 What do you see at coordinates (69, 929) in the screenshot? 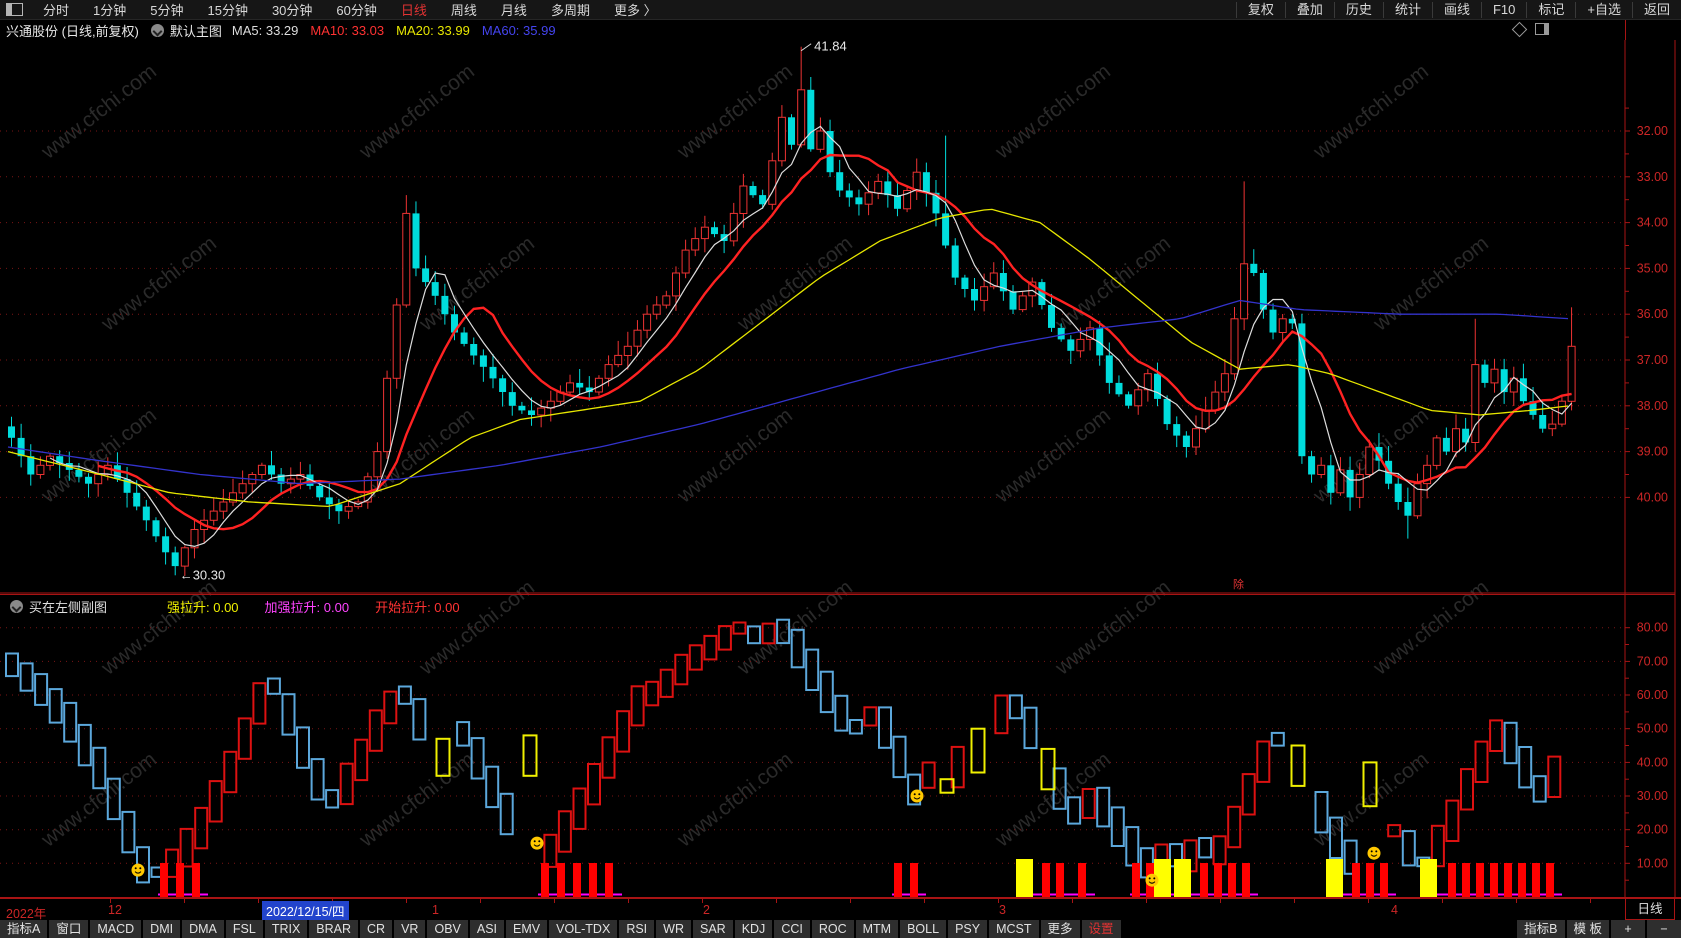
I see `indicator-tab: 窗口` at bounding box center [69, 929].